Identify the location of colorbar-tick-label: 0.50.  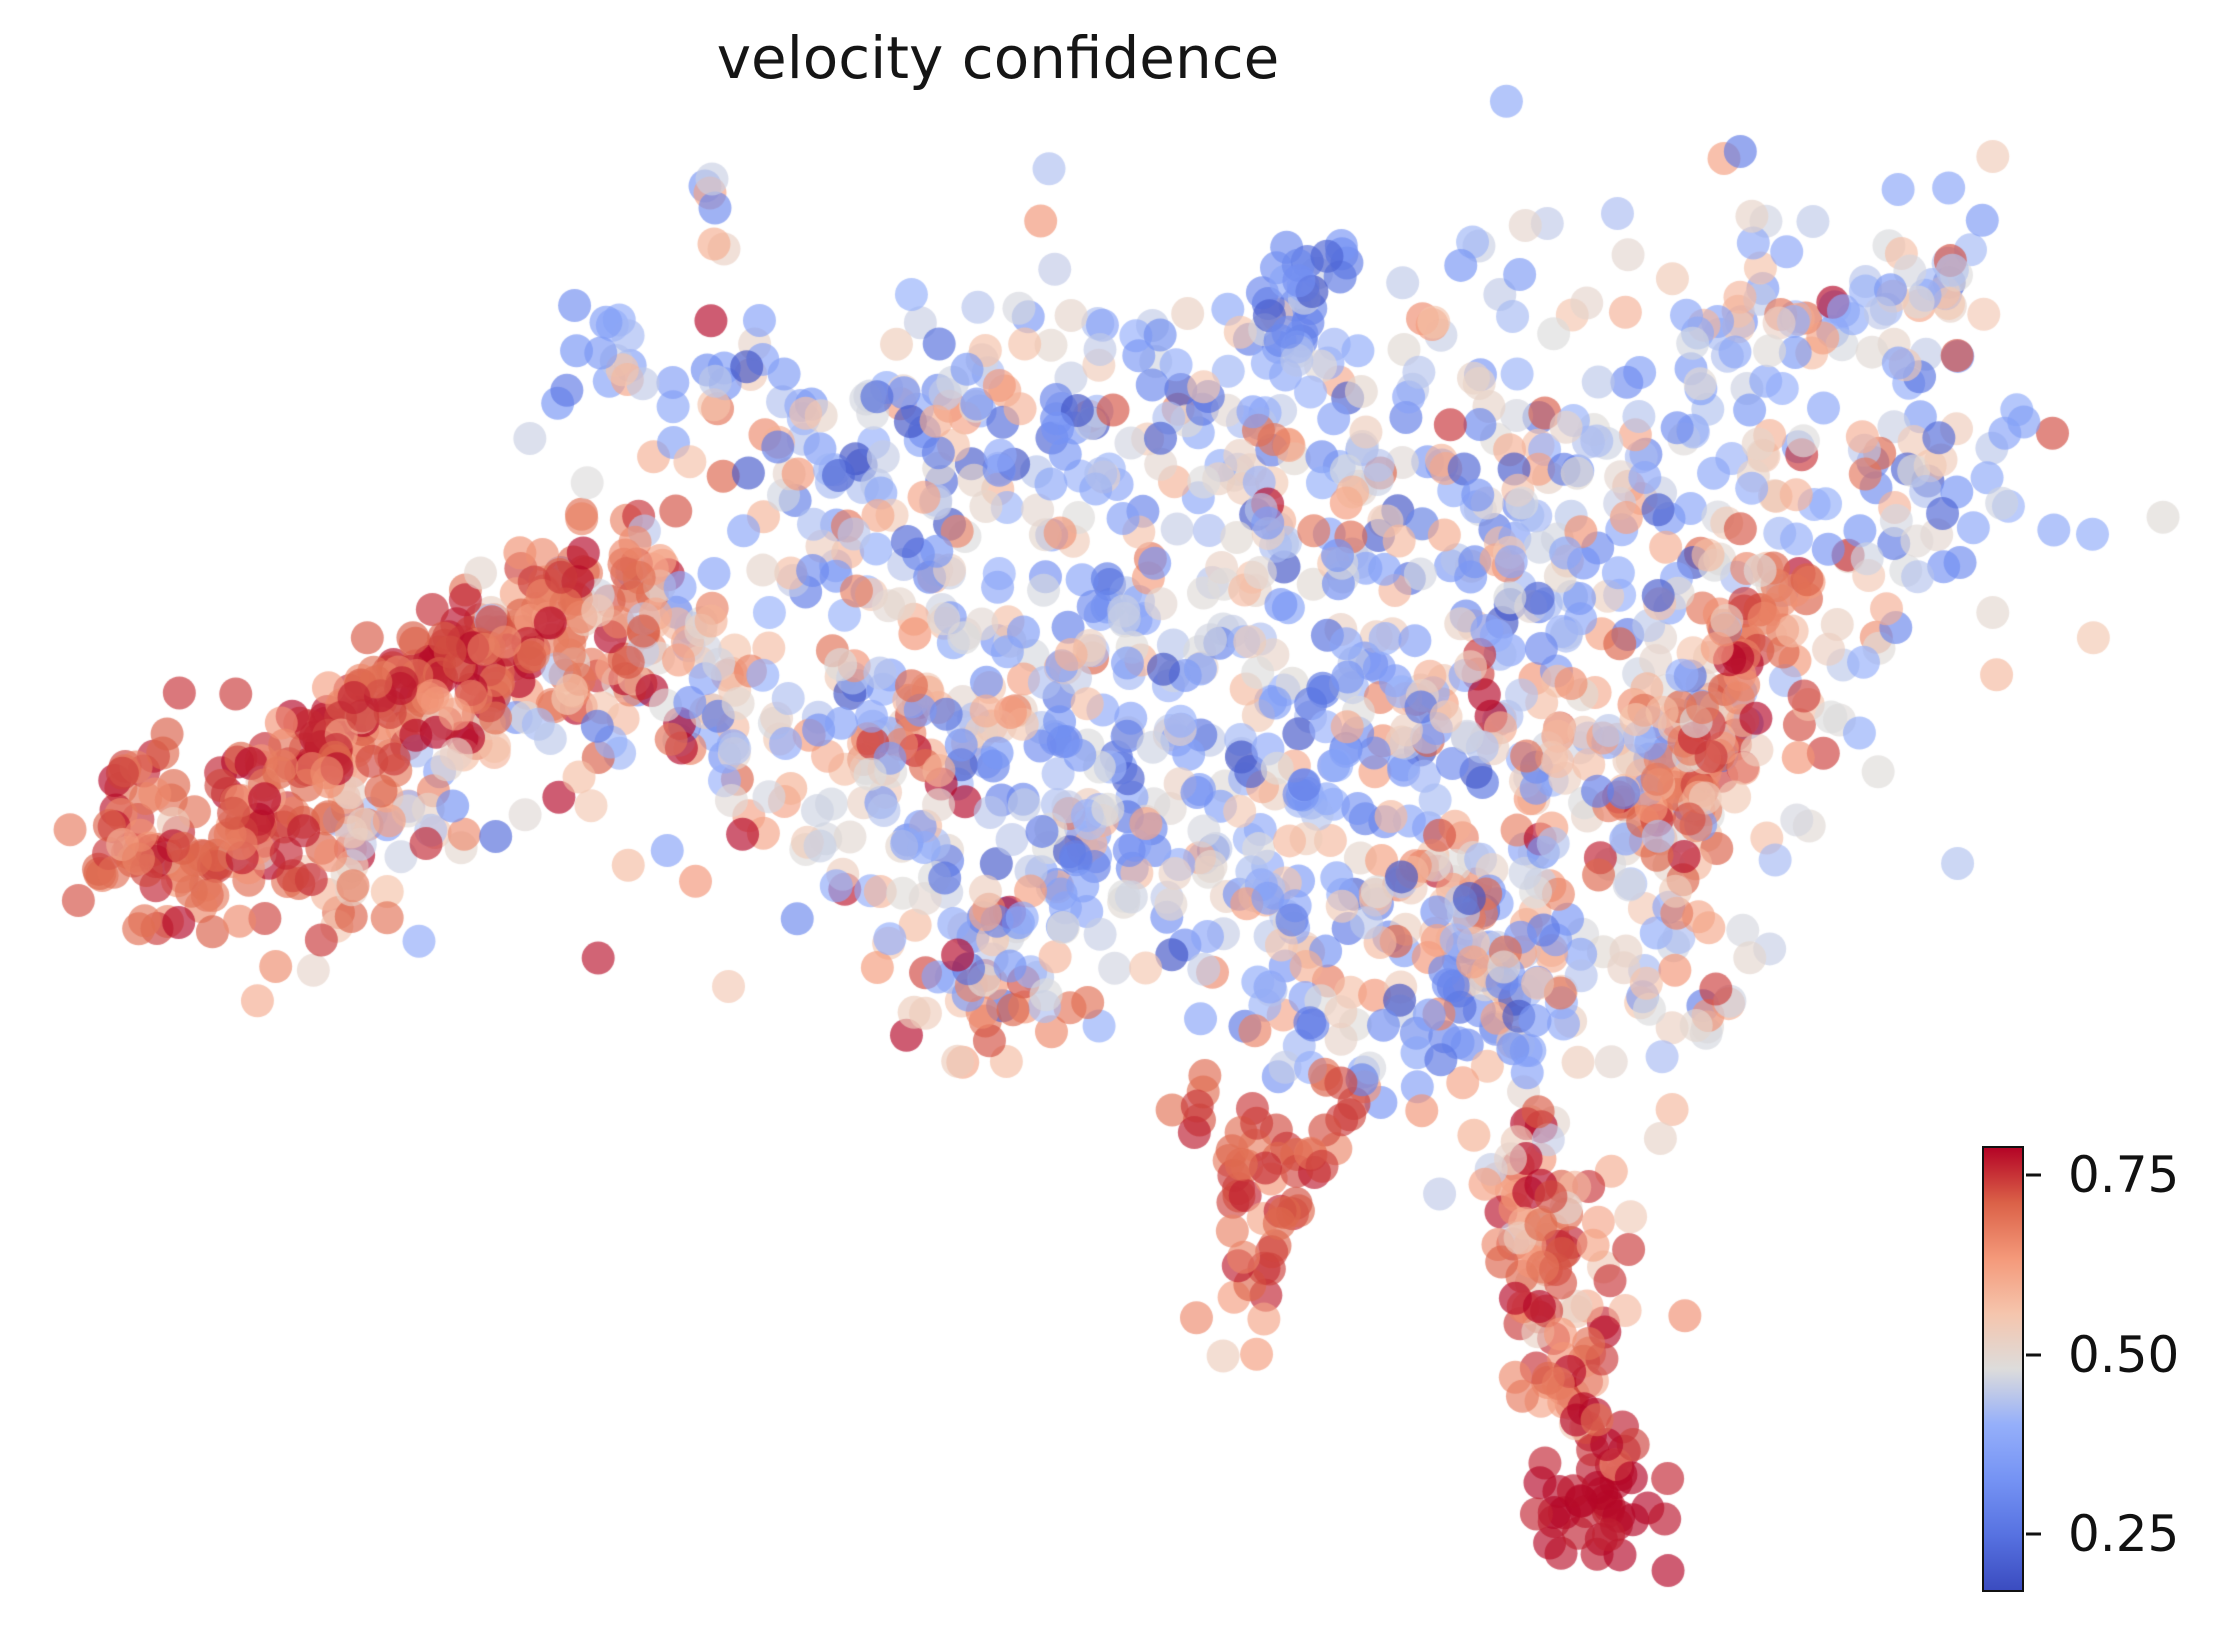
(2124, 1354).